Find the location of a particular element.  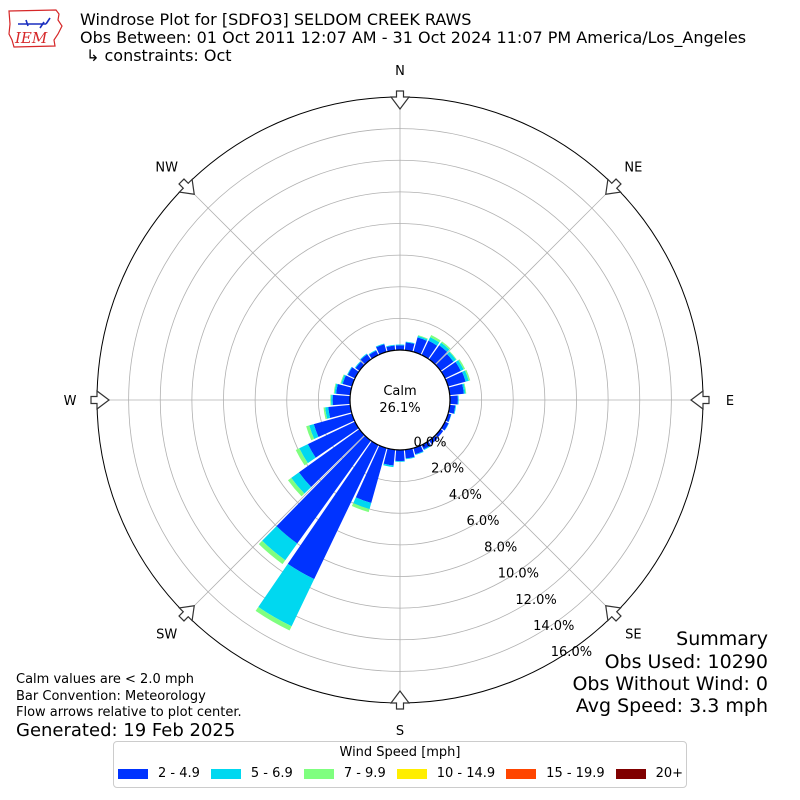

radial-tick-label: 12.0% is located at coordinates (535, 600).